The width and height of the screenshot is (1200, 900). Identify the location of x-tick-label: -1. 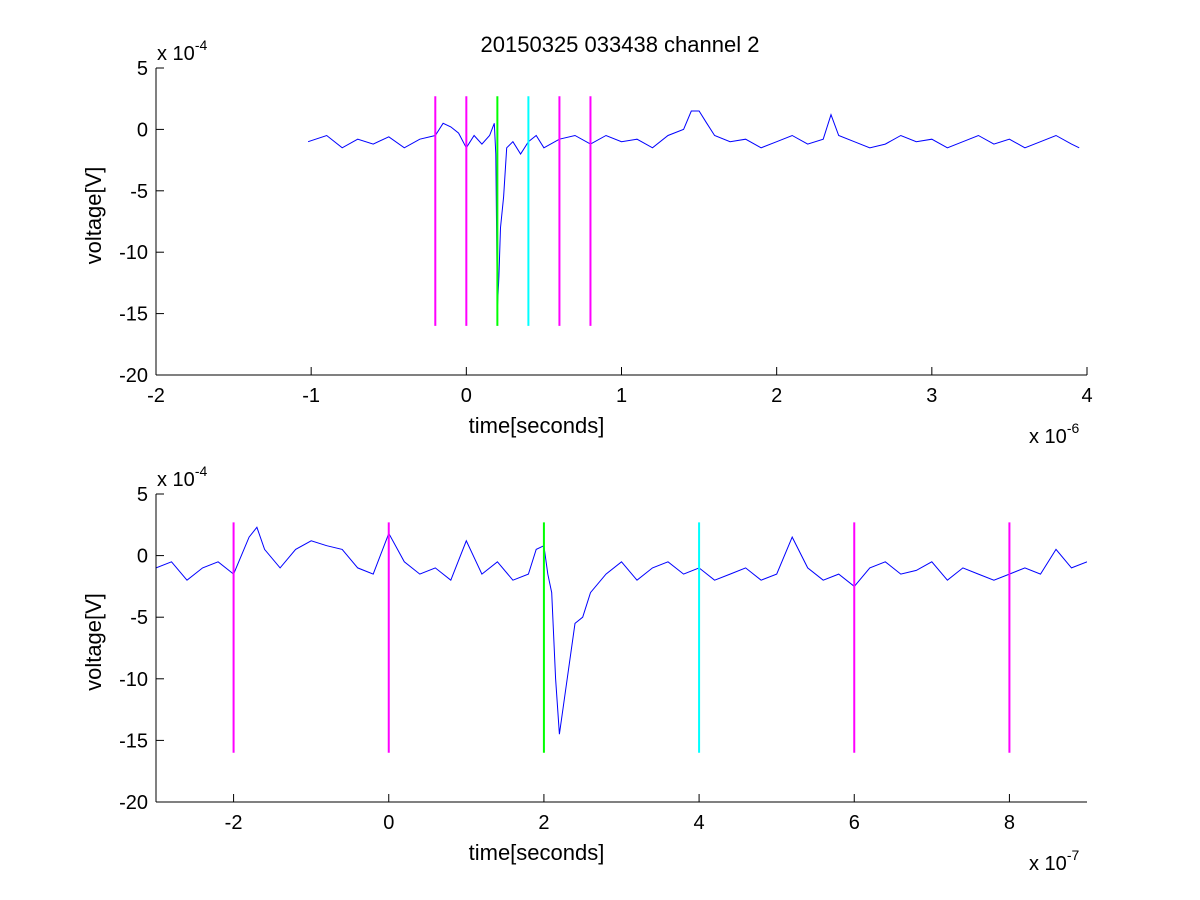
(311, 396).